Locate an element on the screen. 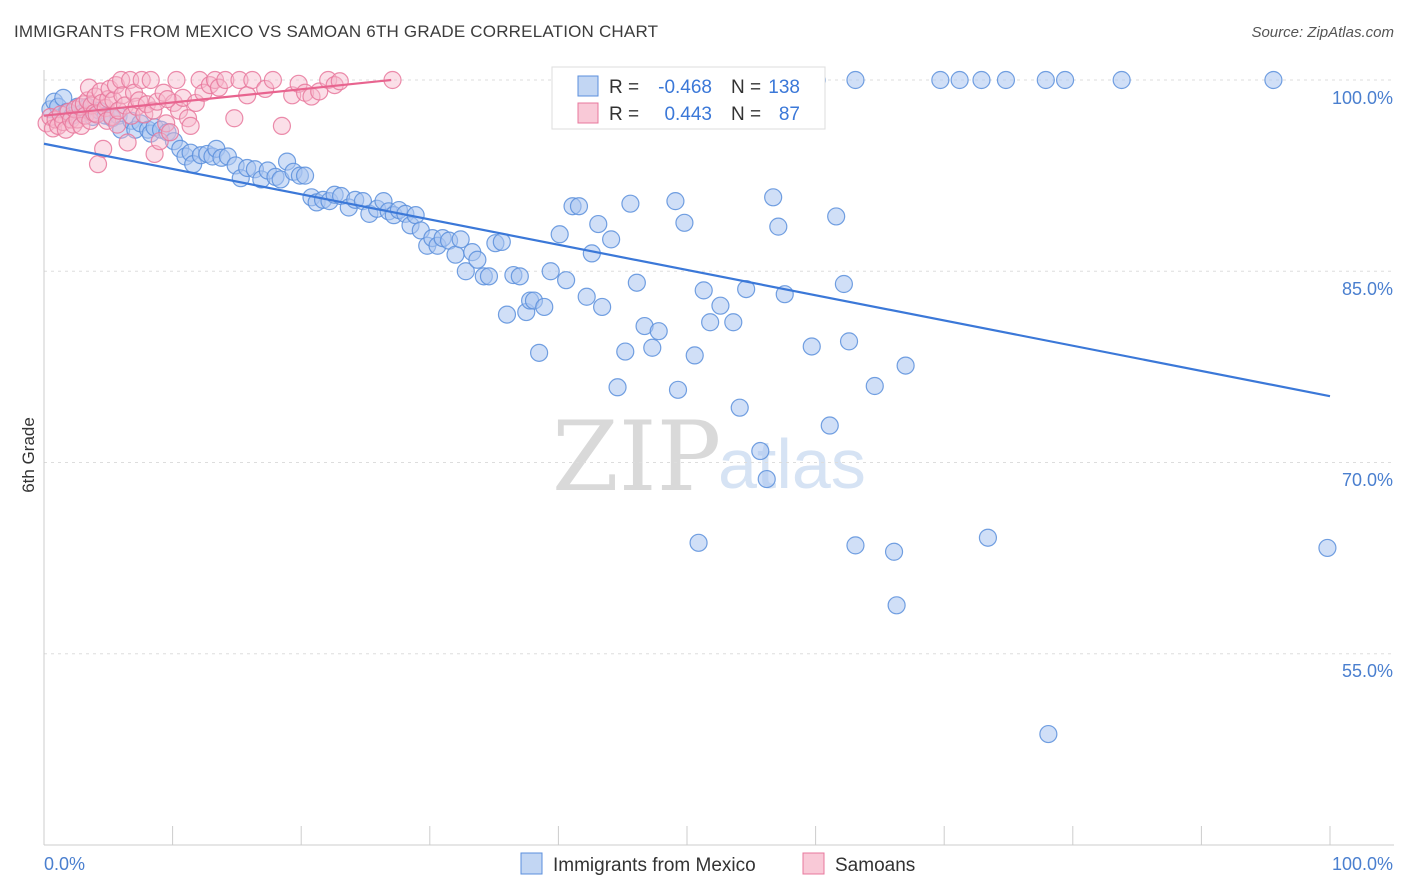 This screenshot has height=892, width=1406. y-tick-label: 70.0% is located at coordinates (1367, 480).